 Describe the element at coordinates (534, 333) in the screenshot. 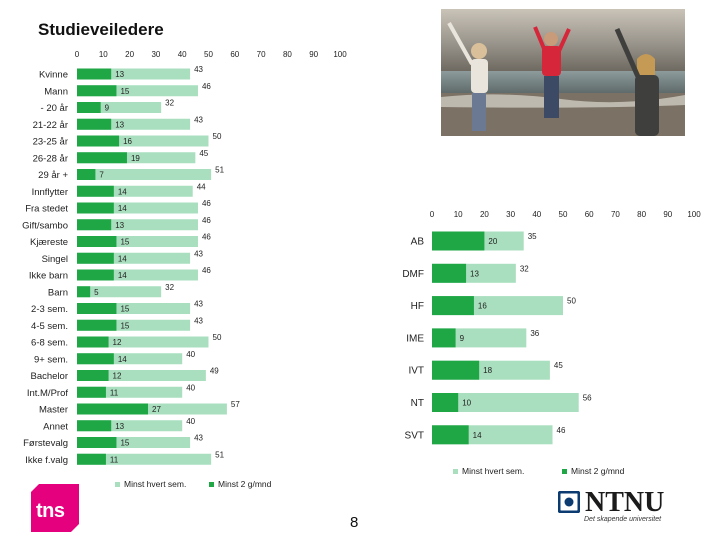

I see `right-data-label-minst-hvert-sem: 36` at that location.